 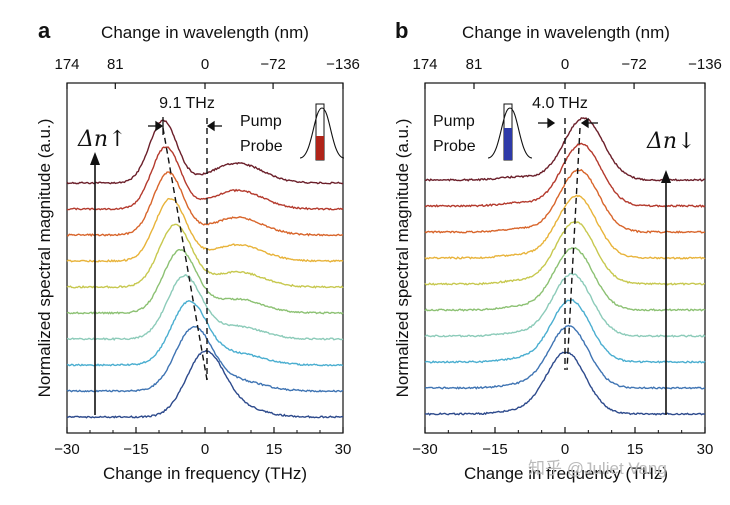 What do you see at coordinates (666, 292) in the screenshot?
I see `panel-b-delta-n-arrow` at bounding box center [666, 292].